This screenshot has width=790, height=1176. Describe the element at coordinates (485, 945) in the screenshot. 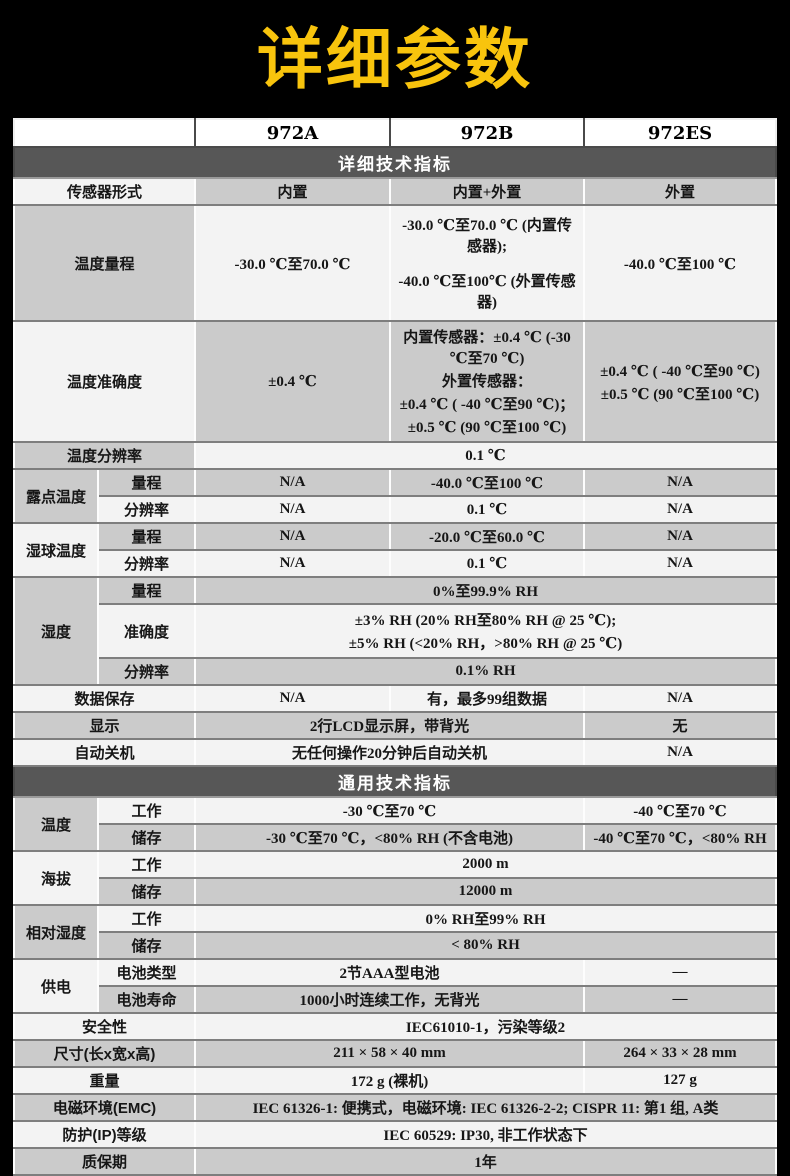

I see `rh-storage-all: < 80% RH` at that location.